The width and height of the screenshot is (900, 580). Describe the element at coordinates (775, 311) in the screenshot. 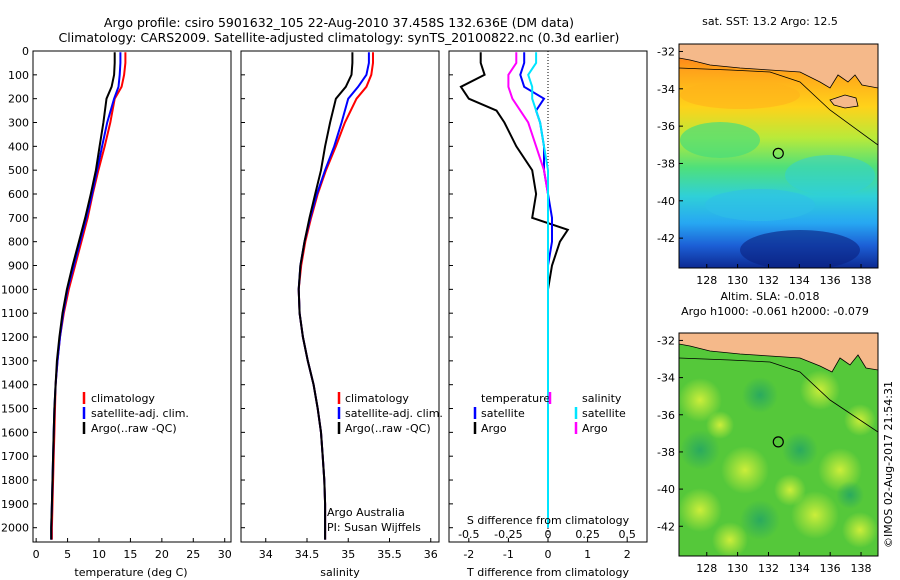

I see `sla-map-title2: Argo h1000: -0.061 h2000: -0.079` at that location.